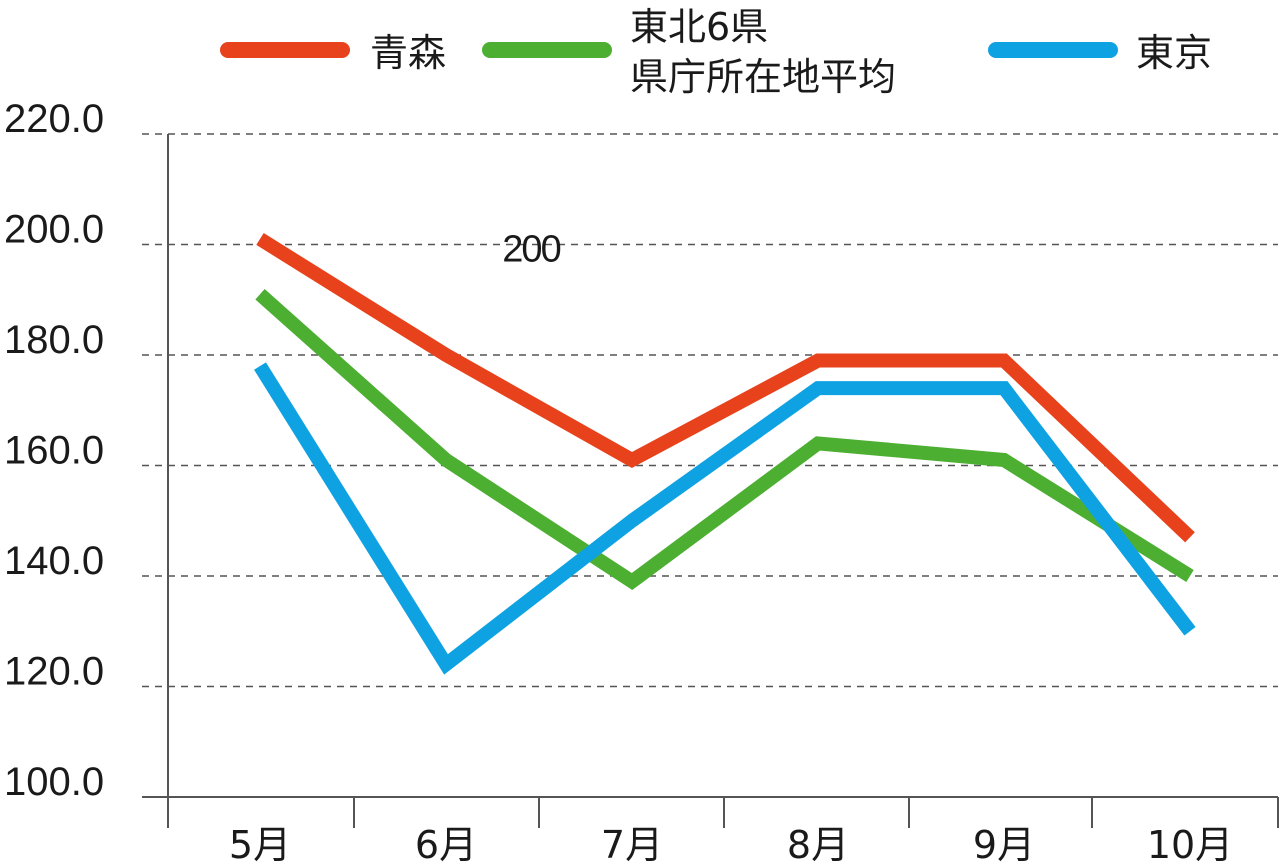 This screenshot has width=1280, height=865. What do you see at coordinates (54, 672) in the screenshot?
I see `y-tick-label: 120.0` at bounding box center [54, 672].